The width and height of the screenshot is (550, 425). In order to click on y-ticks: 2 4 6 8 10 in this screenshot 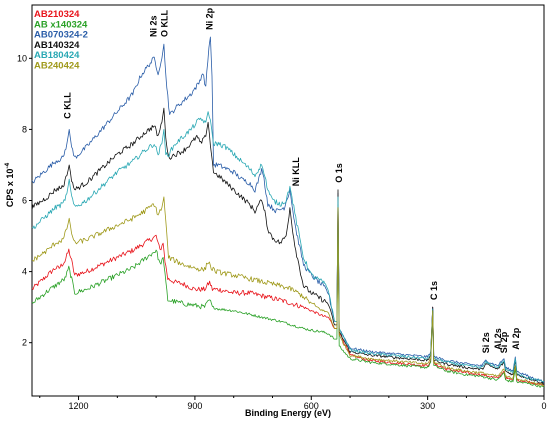, I will do `click(24, 200)`.